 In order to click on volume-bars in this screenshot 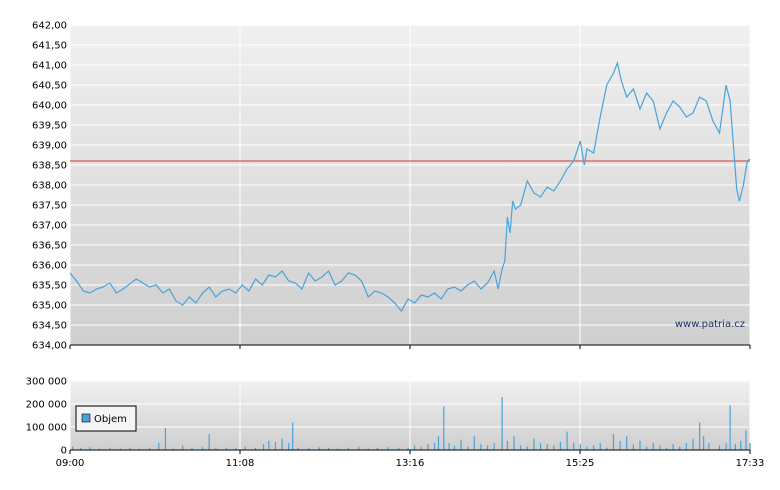, I will do `click(411, 423)`.